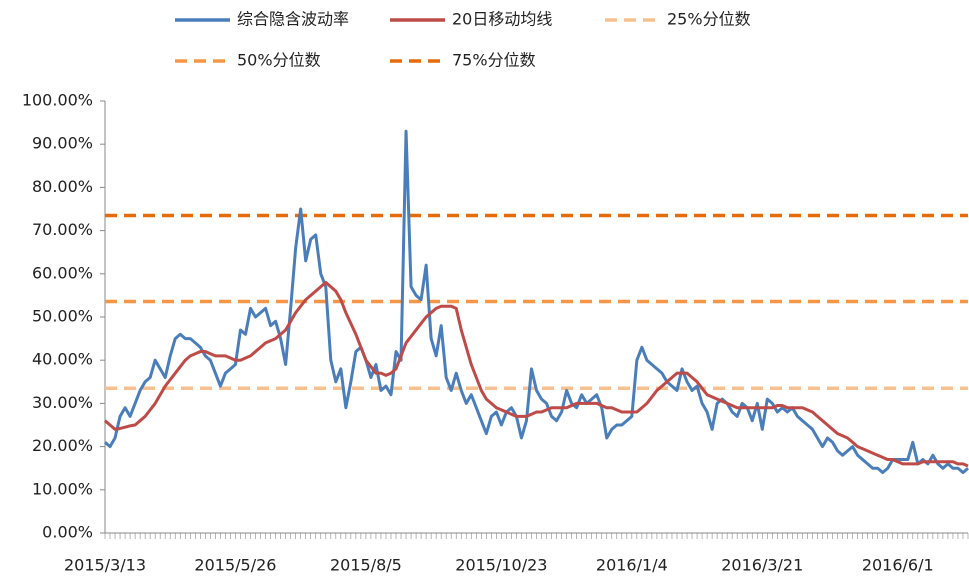  What do you see at coordinates (62, 186) in the screenshot?
I see `y-tick-label: 80.00%` at bounding box center [62, 186].